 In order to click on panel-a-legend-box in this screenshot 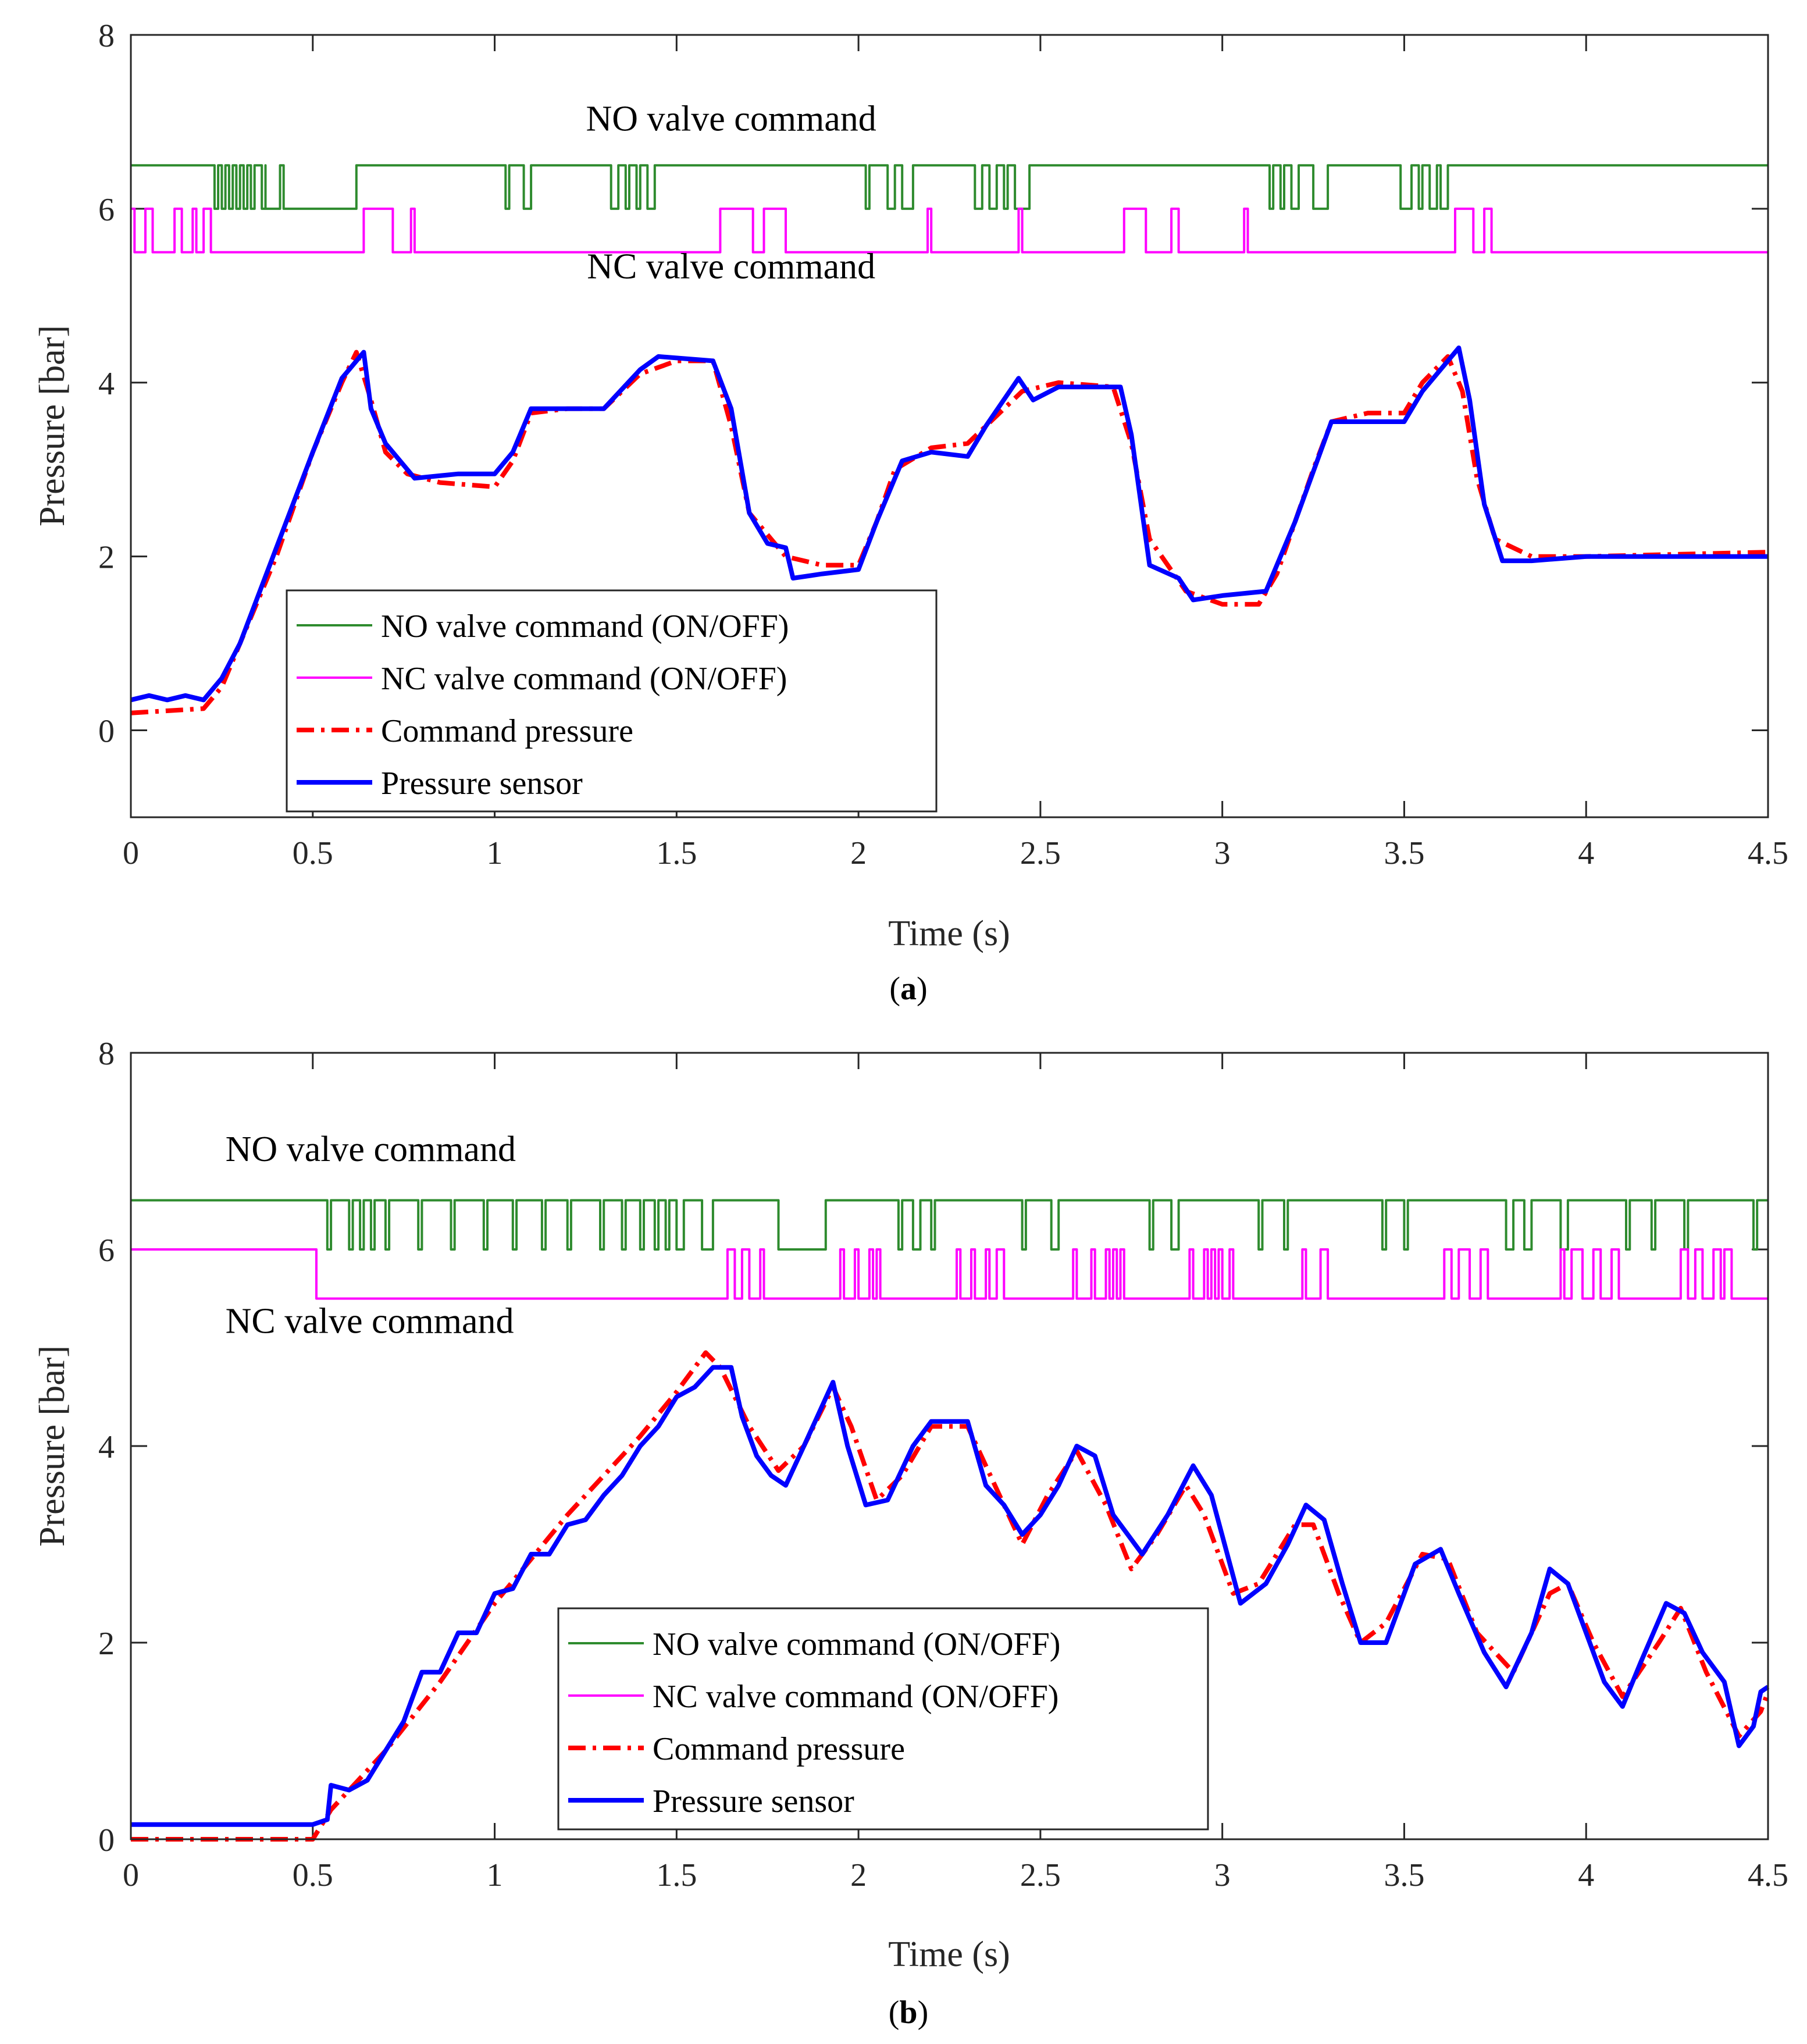, I will do `click(612, 701)`.